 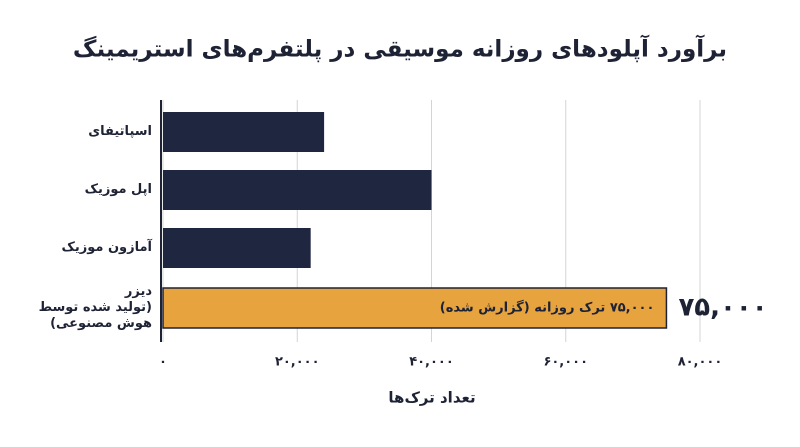 What do you see at coordinates (431, 398) in the screenshot?
I see `x-axis-label: تعداد ترک‌ها` at bounding box center [431, 398].